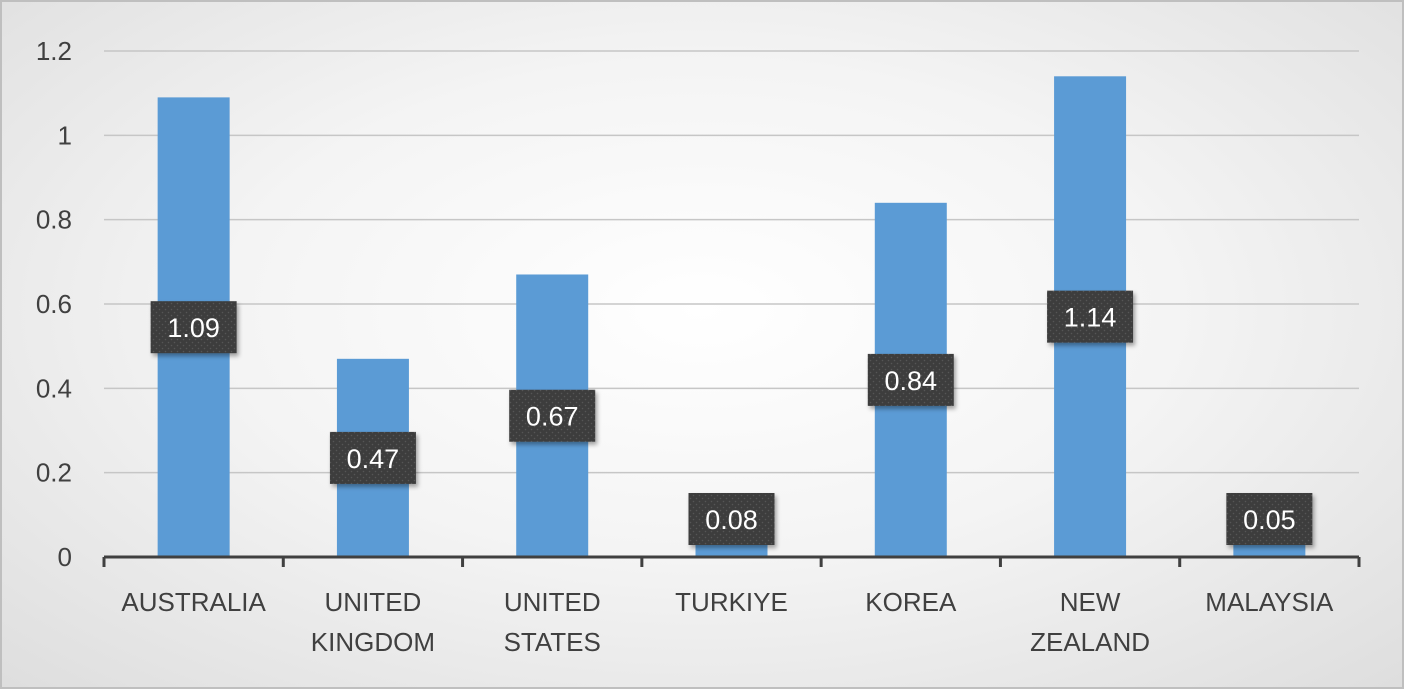 This screenshot has height=691, width=1404. Describe the element at coordinates (911, 602) in the screenshot. I see `x-category-label: KOREA` at that location.